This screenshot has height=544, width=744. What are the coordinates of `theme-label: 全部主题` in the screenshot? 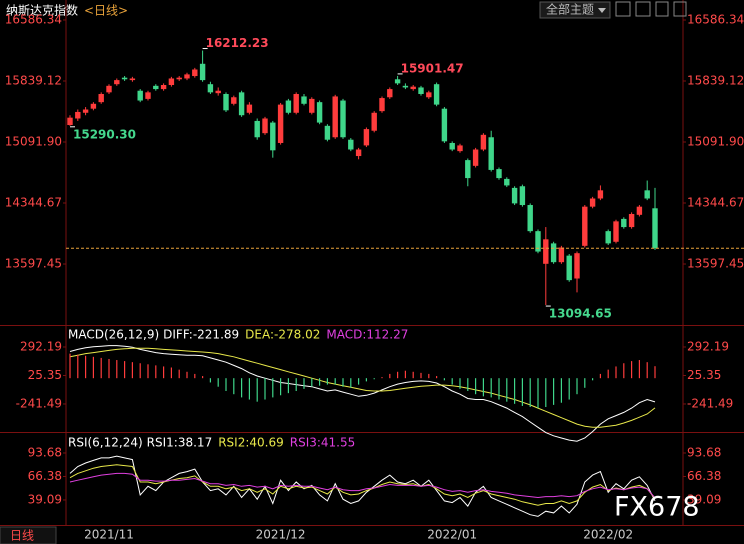 It's located at (570, 9).